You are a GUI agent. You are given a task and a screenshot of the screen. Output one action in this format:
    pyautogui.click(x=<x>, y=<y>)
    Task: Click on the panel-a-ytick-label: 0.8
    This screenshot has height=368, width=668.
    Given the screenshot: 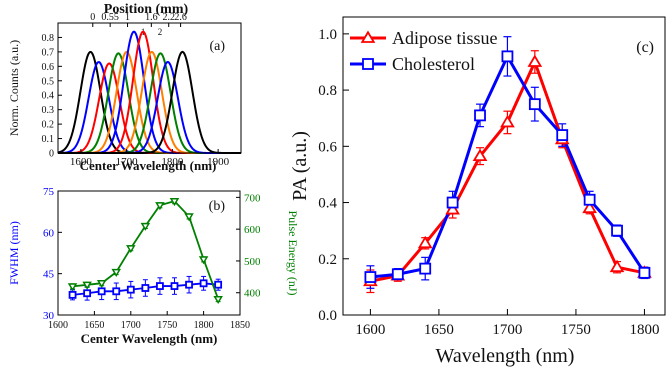 What is the action you would take?
    pyautogui.click(x=48, y=38)
    